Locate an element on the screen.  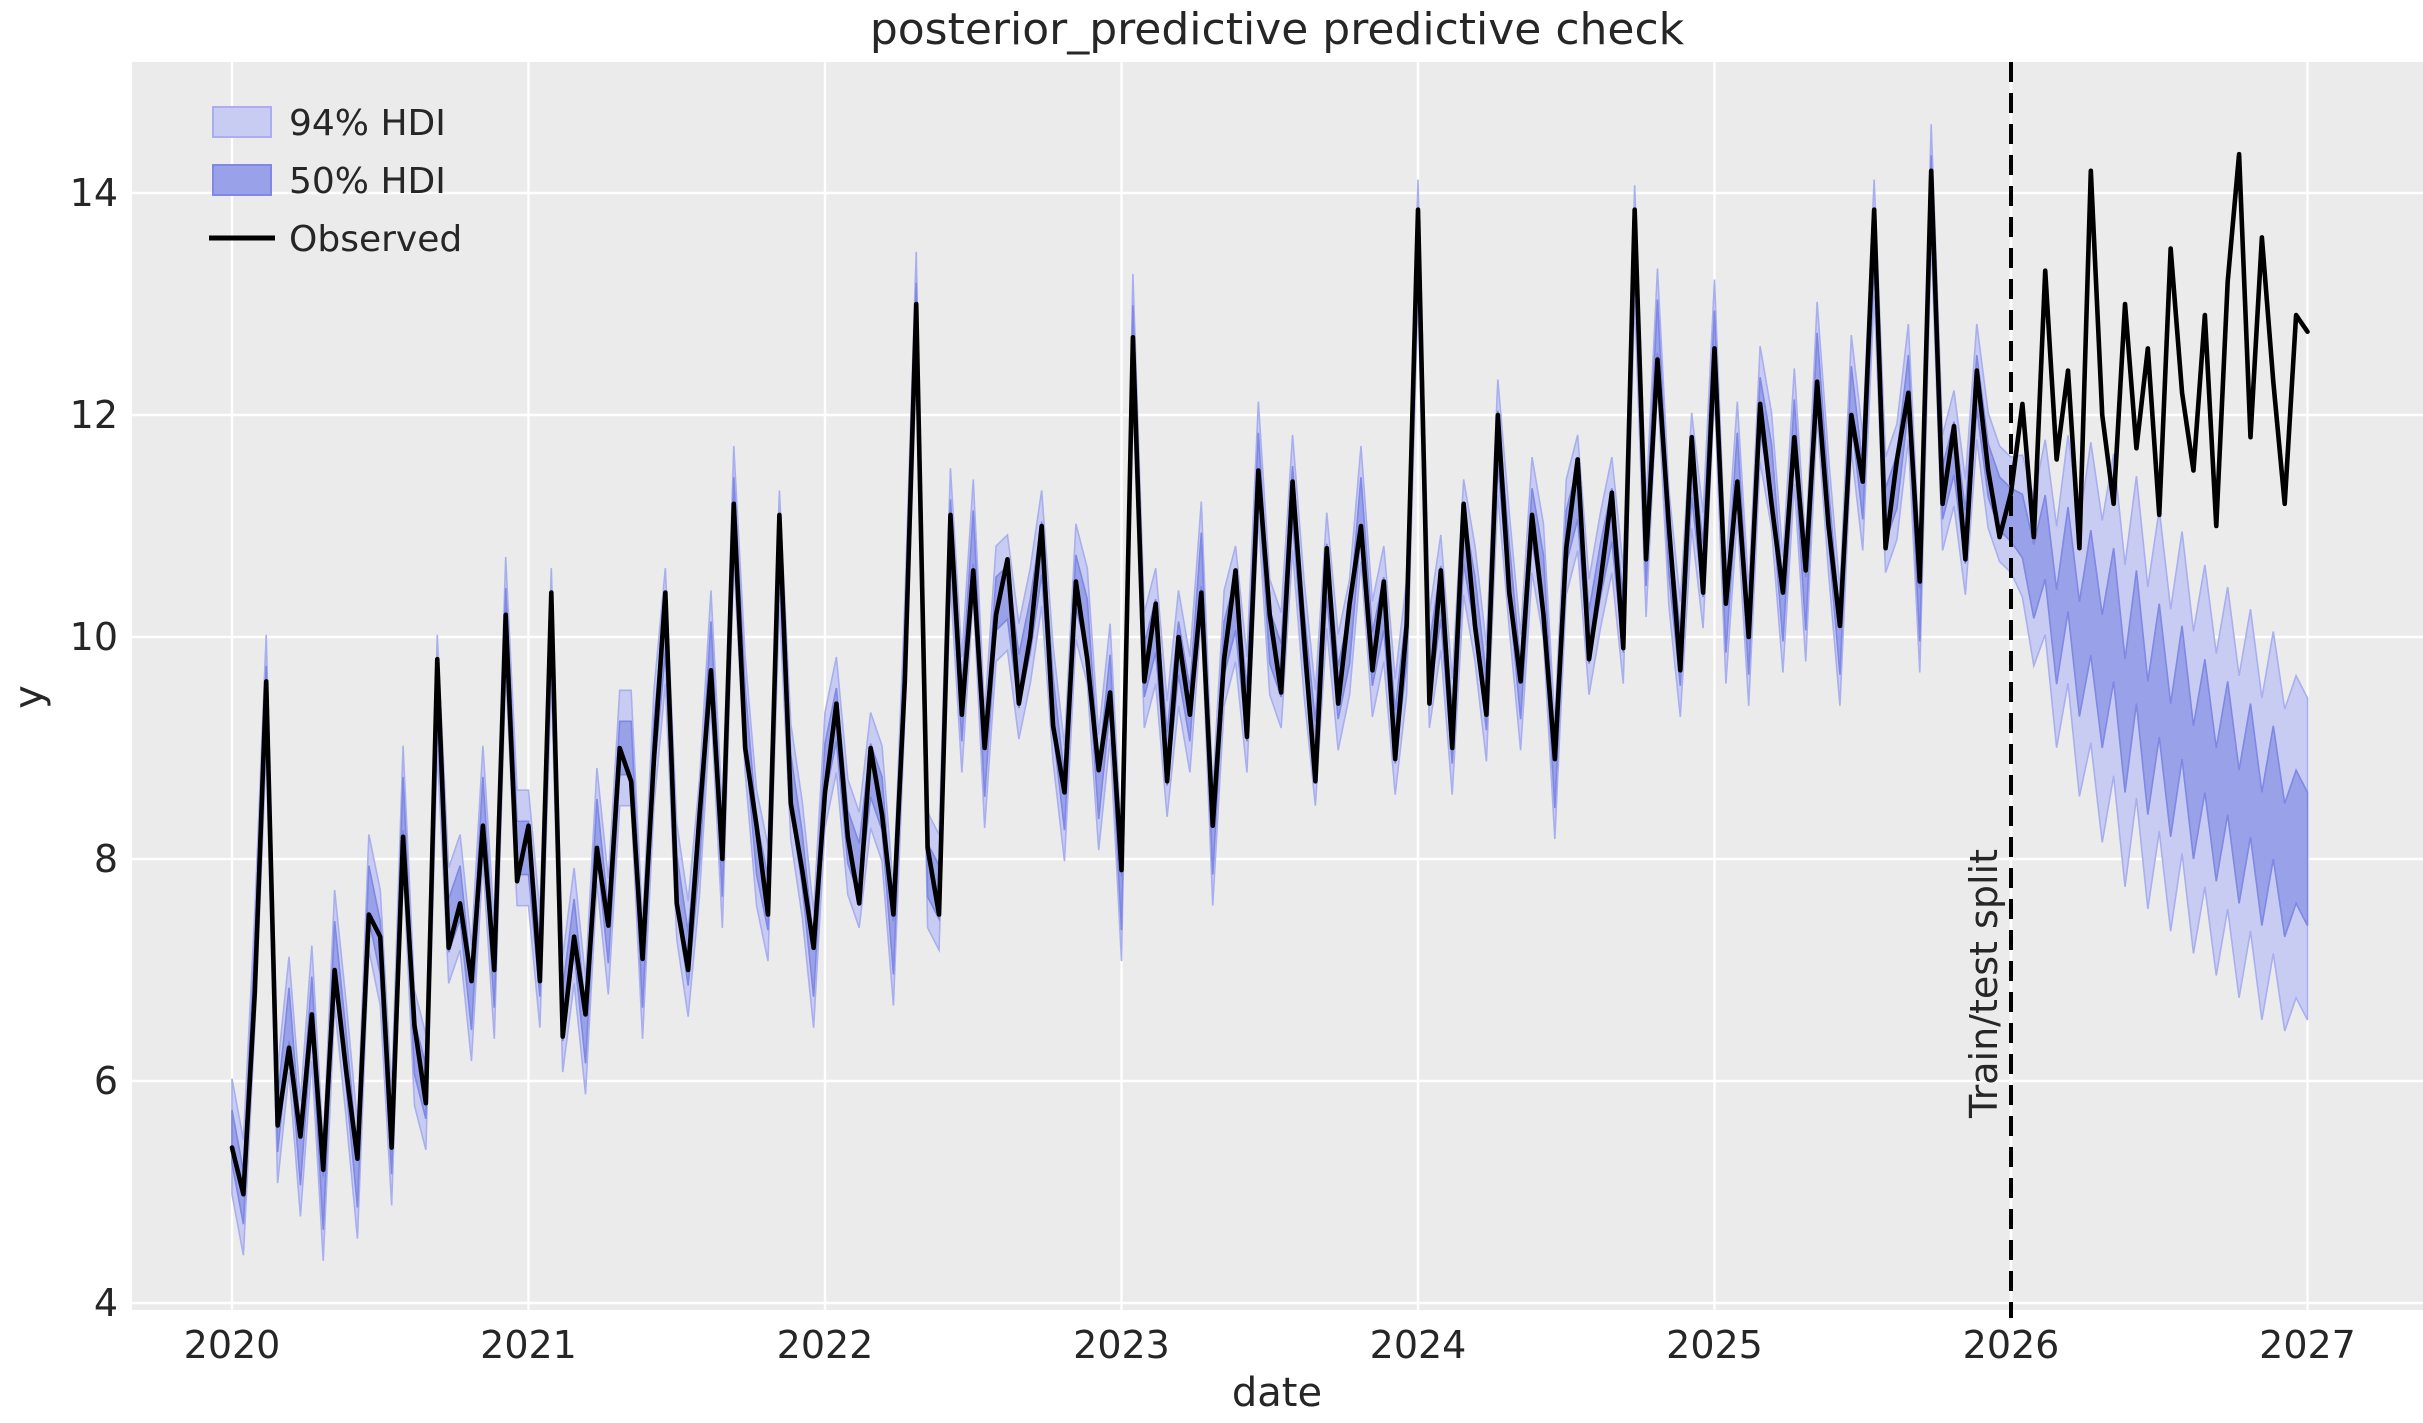
x-tick-label: 2020 is located at coordinates (232, 1345).